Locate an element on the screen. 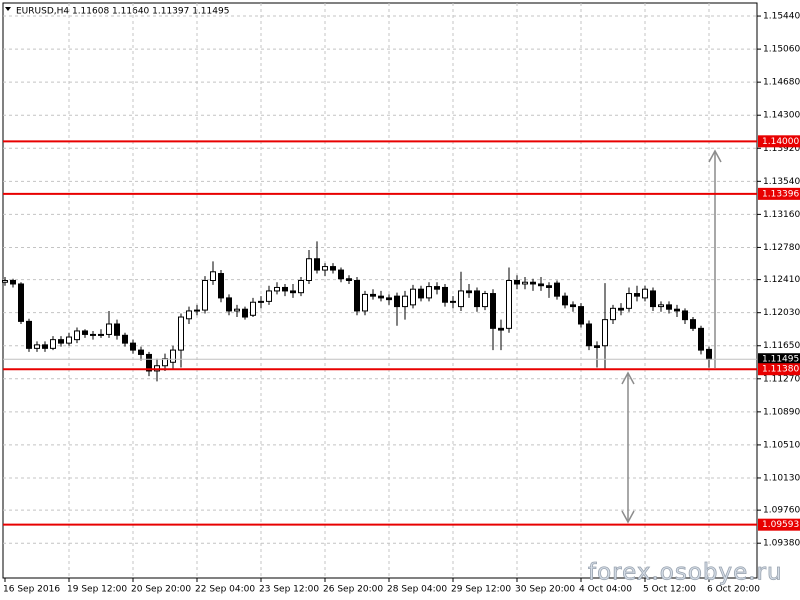 Image resolution: width=800 pixels, height=600 pixels. x-tick-label: 26 Sep 20:00 is located at coordinates (353, 590).